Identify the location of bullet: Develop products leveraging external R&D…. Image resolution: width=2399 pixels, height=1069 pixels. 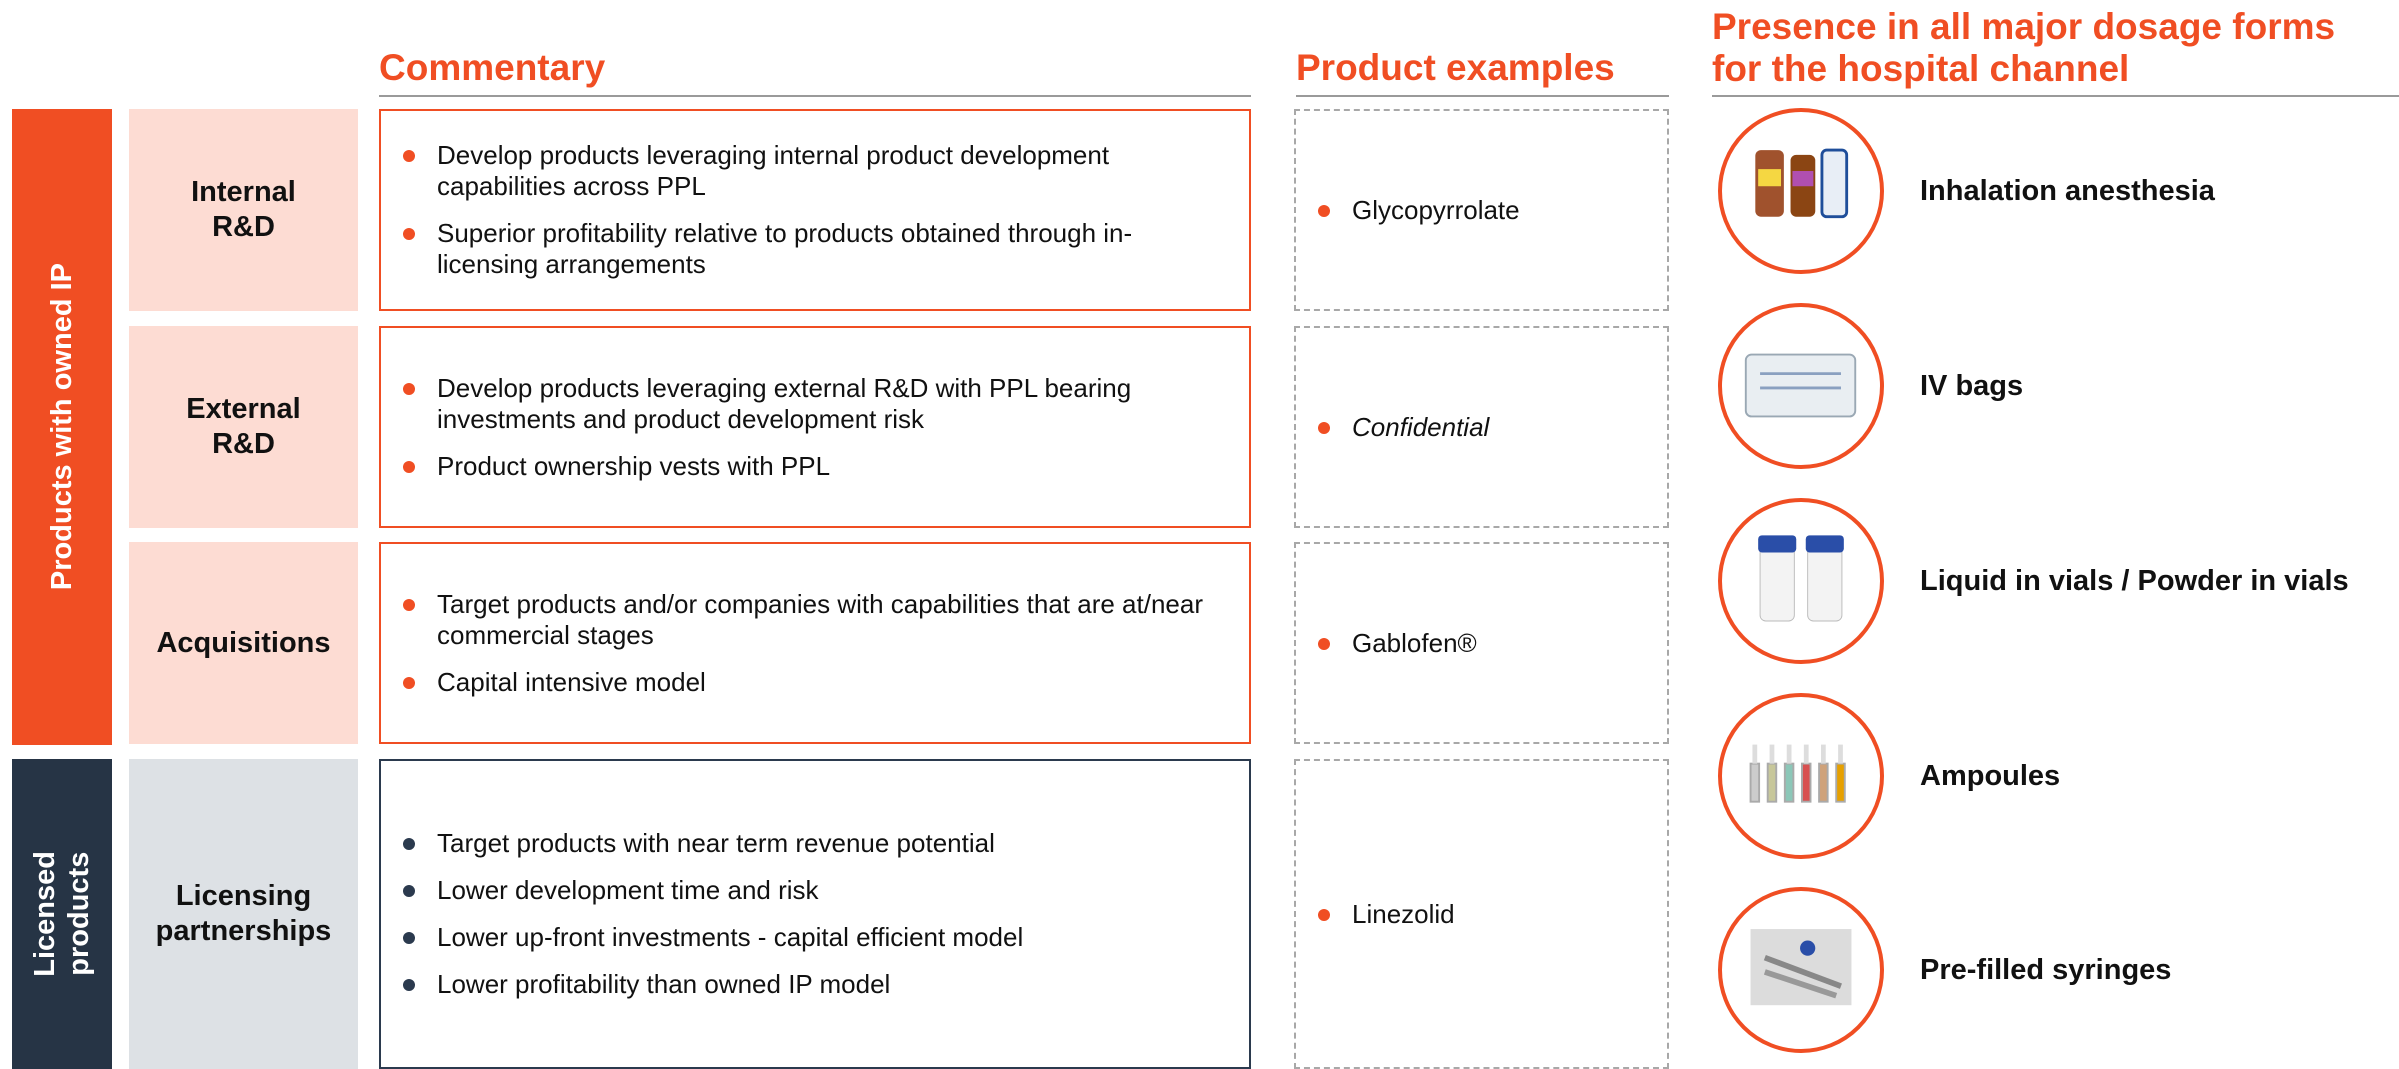
(811, 404).